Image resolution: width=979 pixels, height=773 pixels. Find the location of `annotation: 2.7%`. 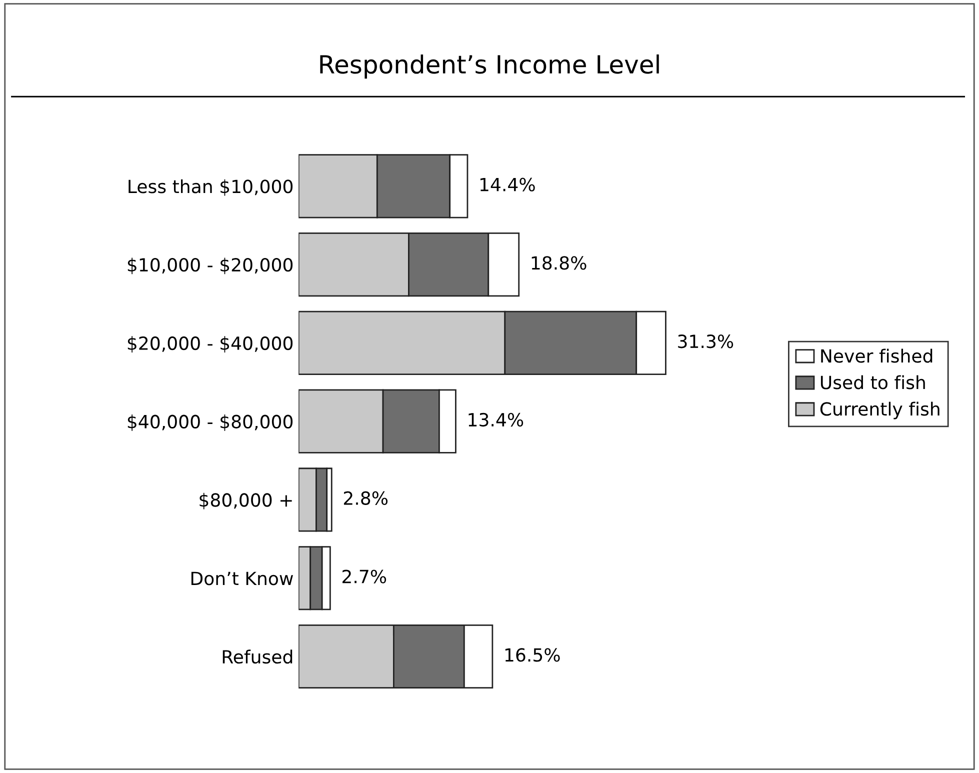

annotation: 2.7% is located at coordinates (364, 577).